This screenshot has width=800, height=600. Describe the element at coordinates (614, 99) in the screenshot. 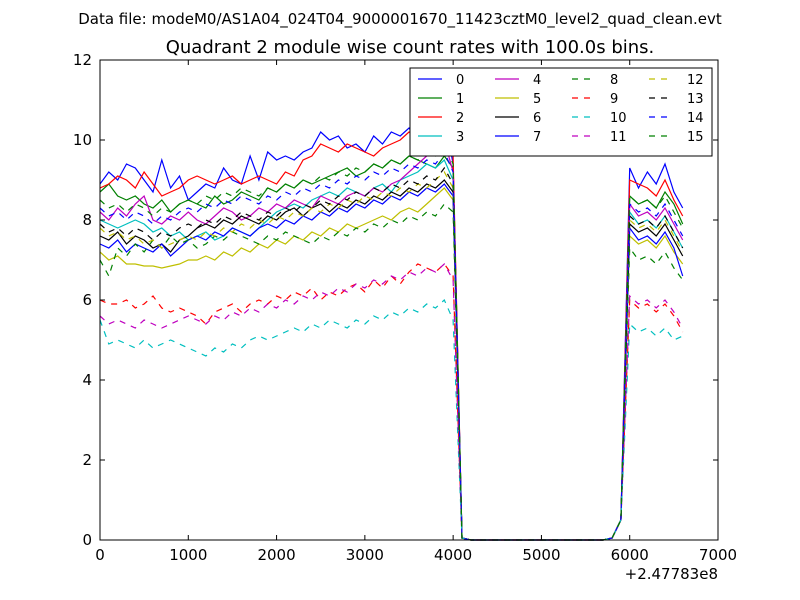

I see `legend-label-9: 9` at that location.